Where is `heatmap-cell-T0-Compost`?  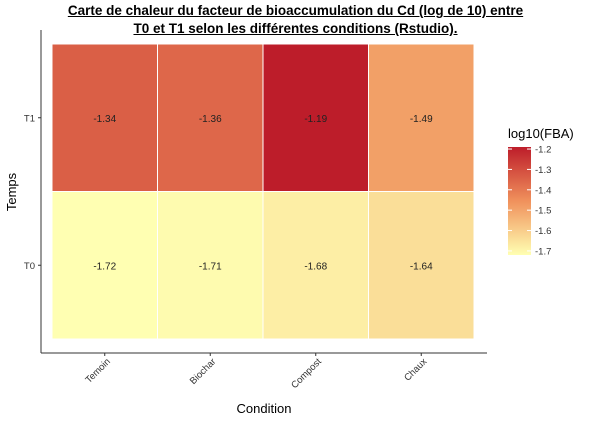 heatmap-cell-T0-Compost is located at coordinates (315, 265).